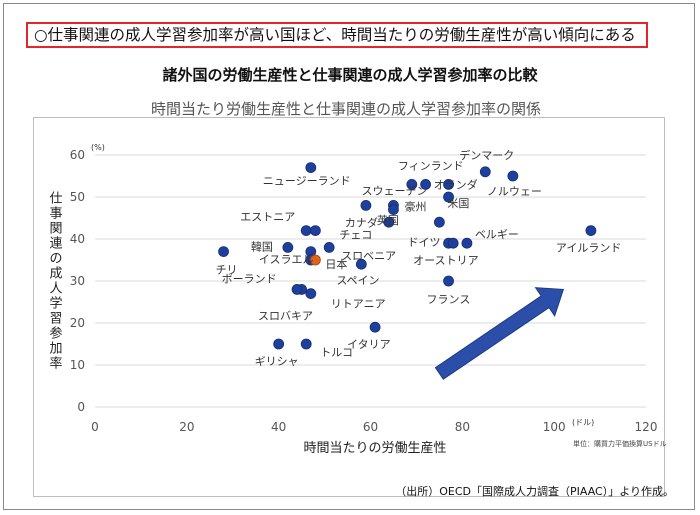  I want to click on point-label: オーストリア, so click(445, 260).